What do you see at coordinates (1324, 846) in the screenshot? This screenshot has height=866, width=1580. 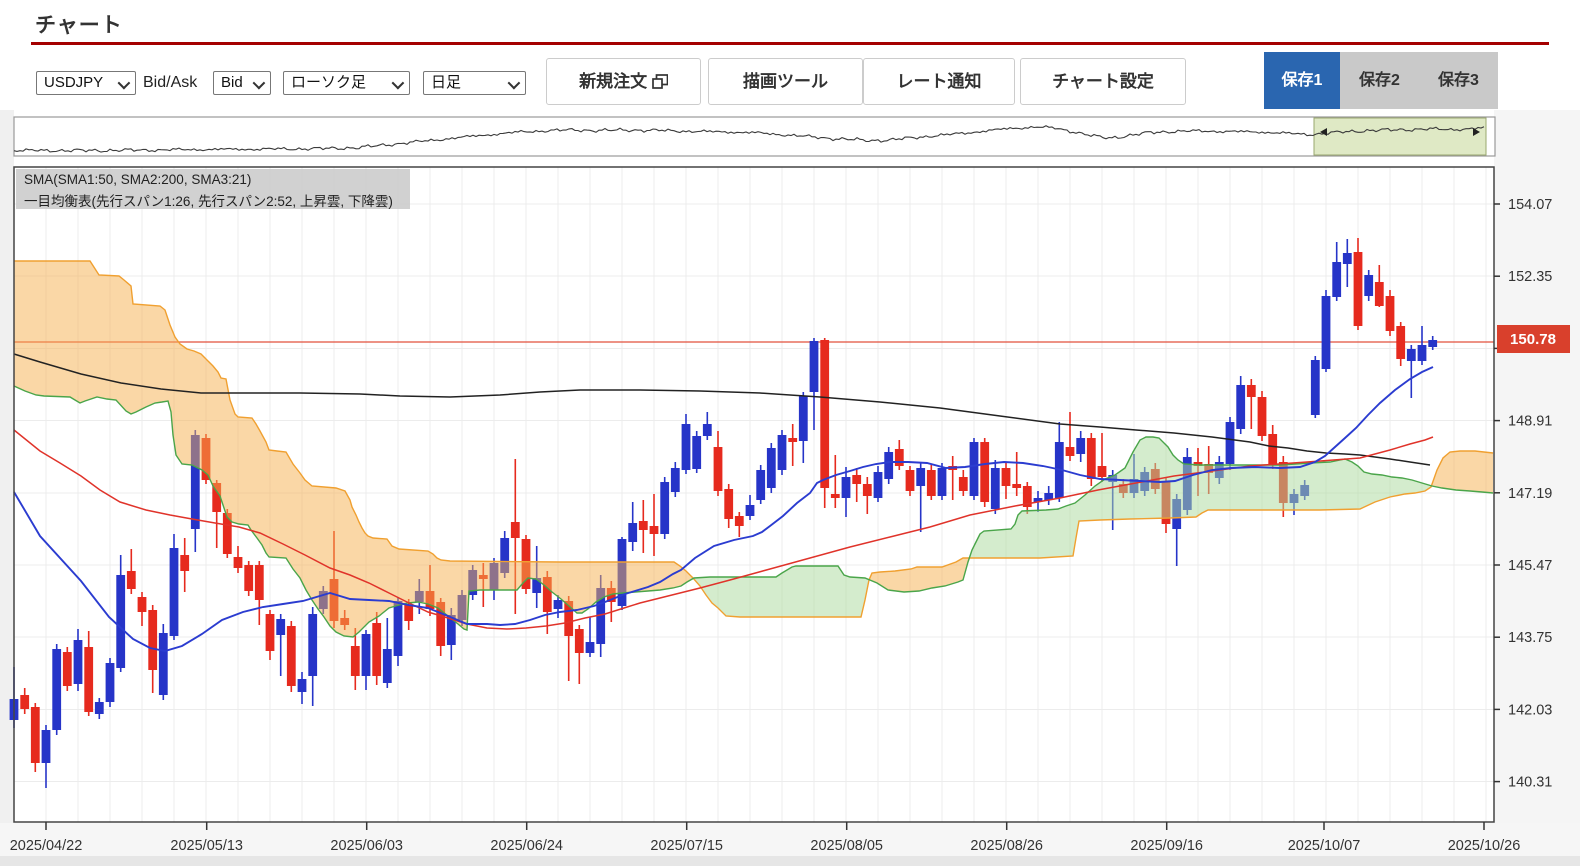 I see `svg-text: 2025/10/07` at bounding box center [1324, 846].